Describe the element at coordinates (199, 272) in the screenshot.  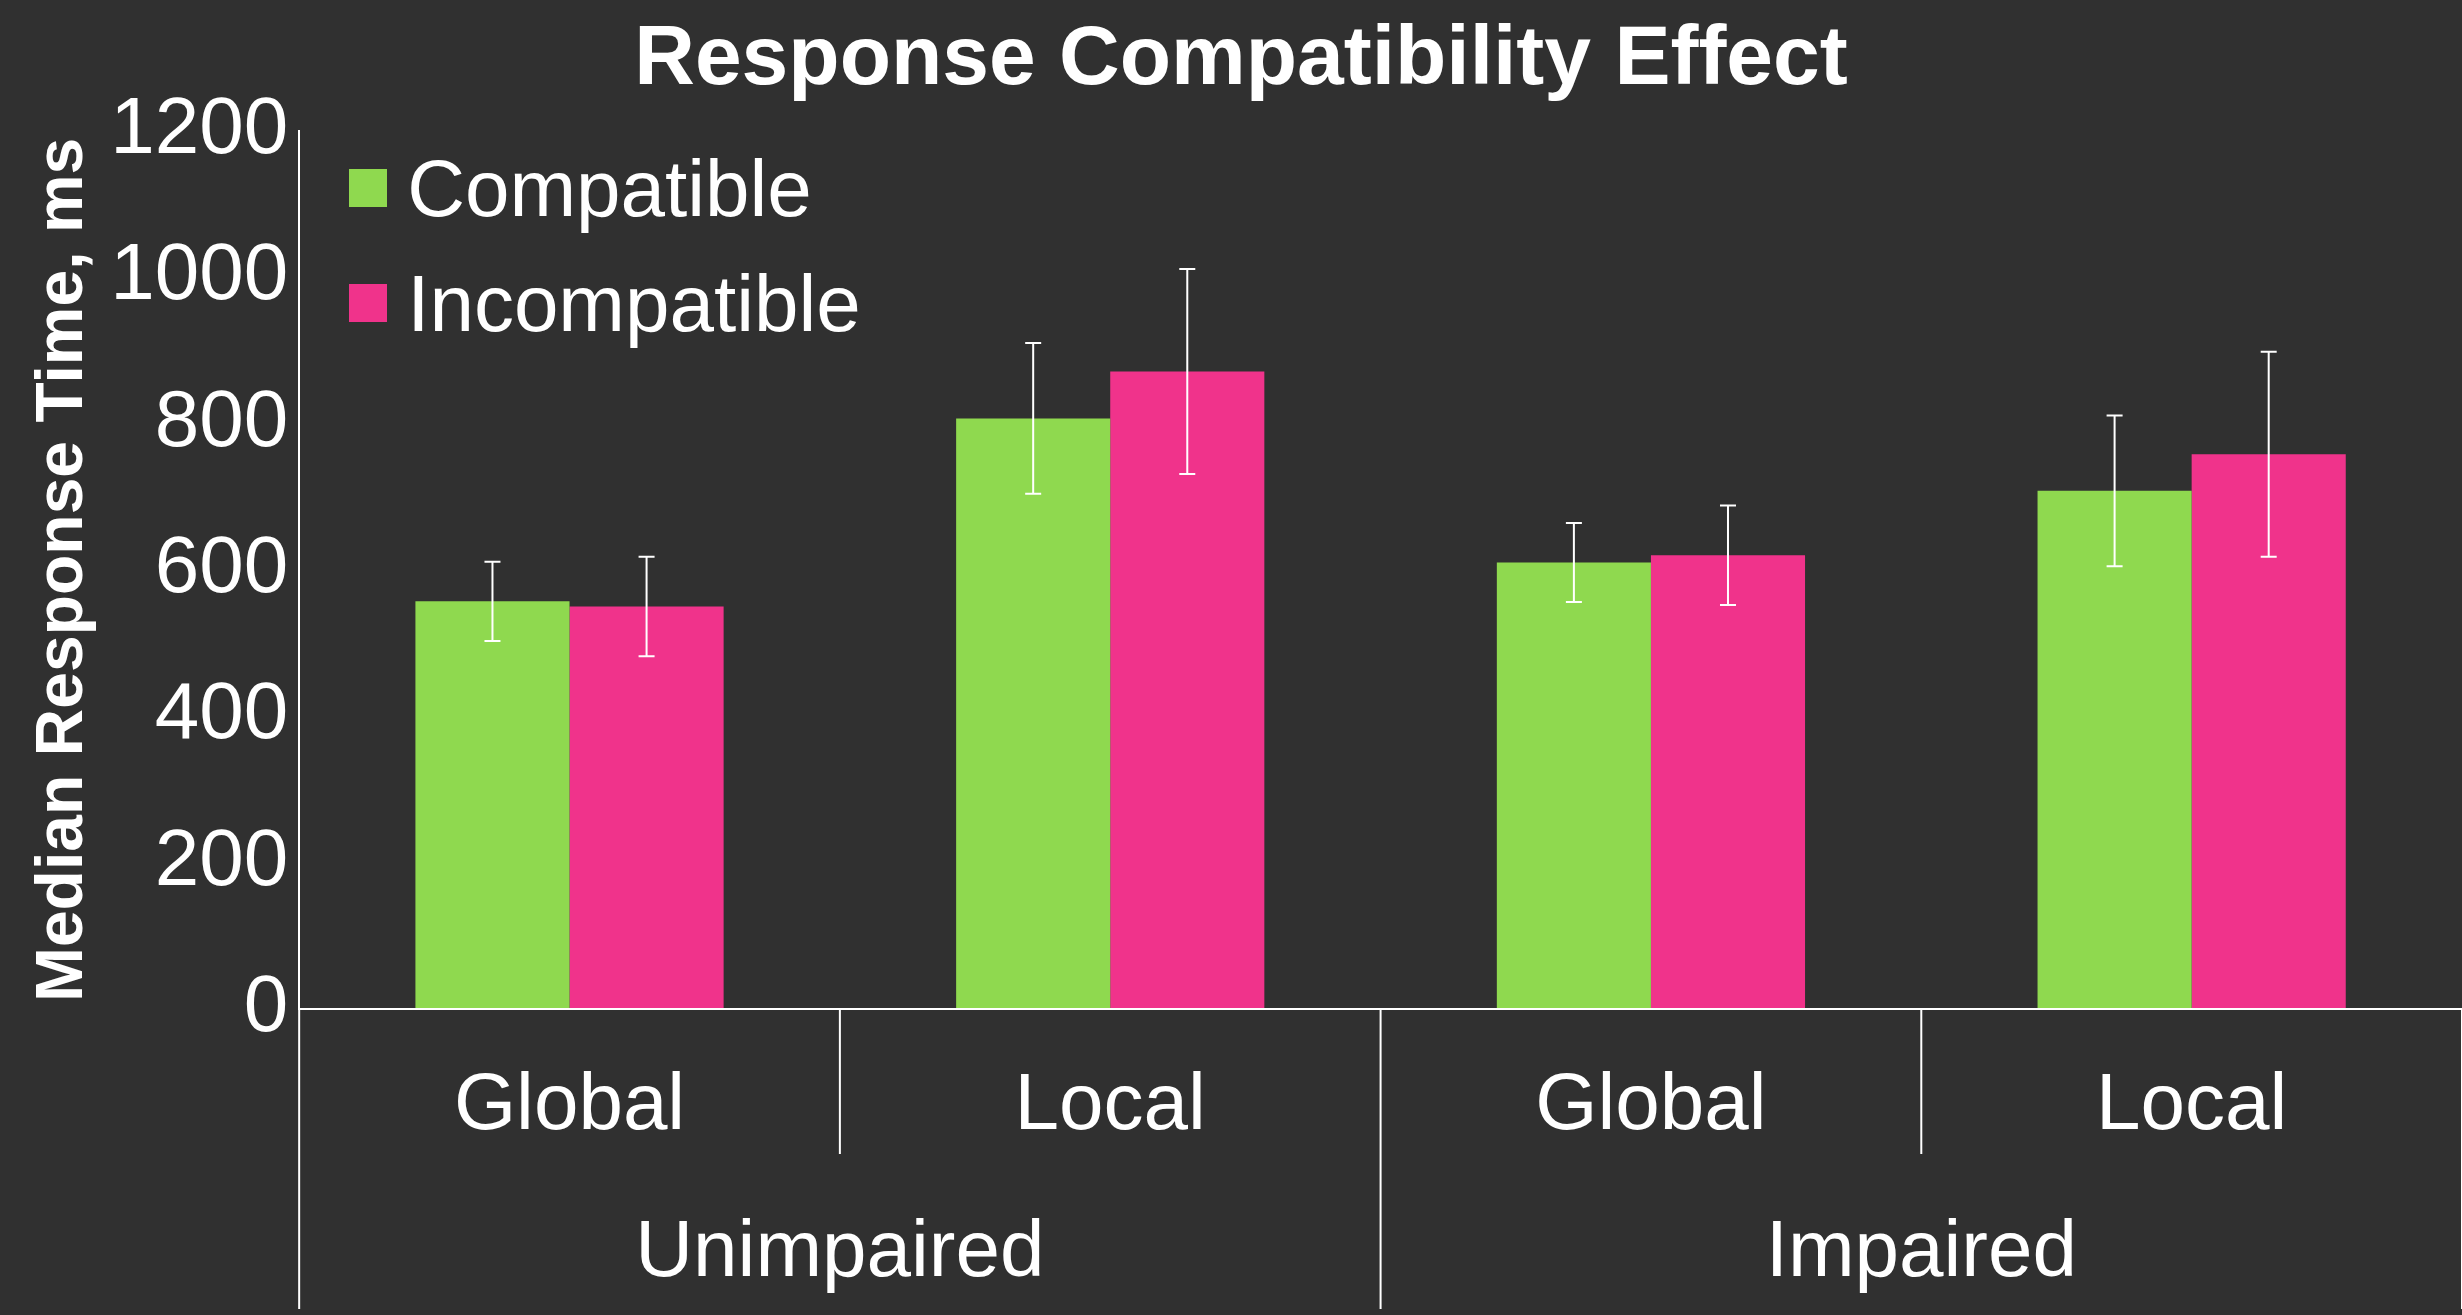
I see `y-tick-label: 1000` at that location.